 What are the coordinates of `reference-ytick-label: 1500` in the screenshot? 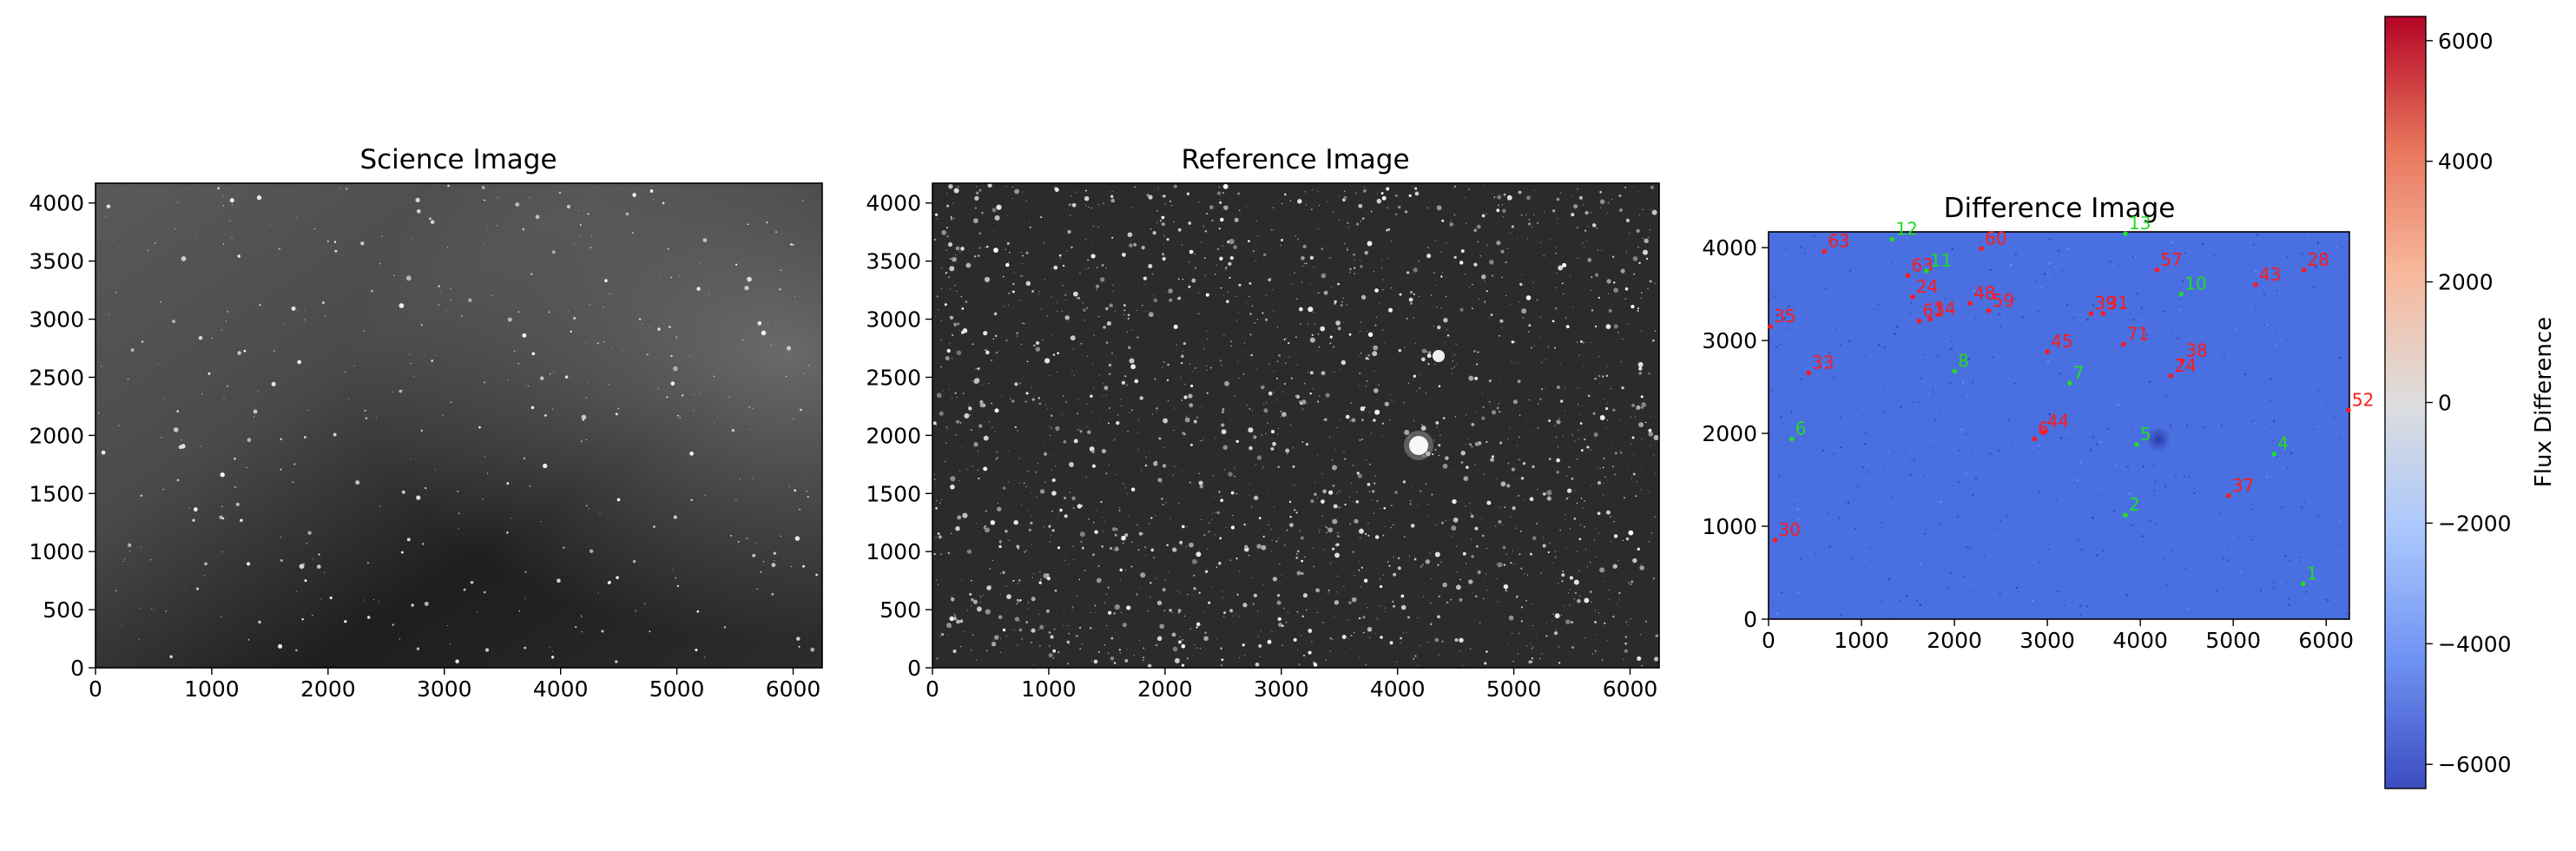 It's located at (893, 493).